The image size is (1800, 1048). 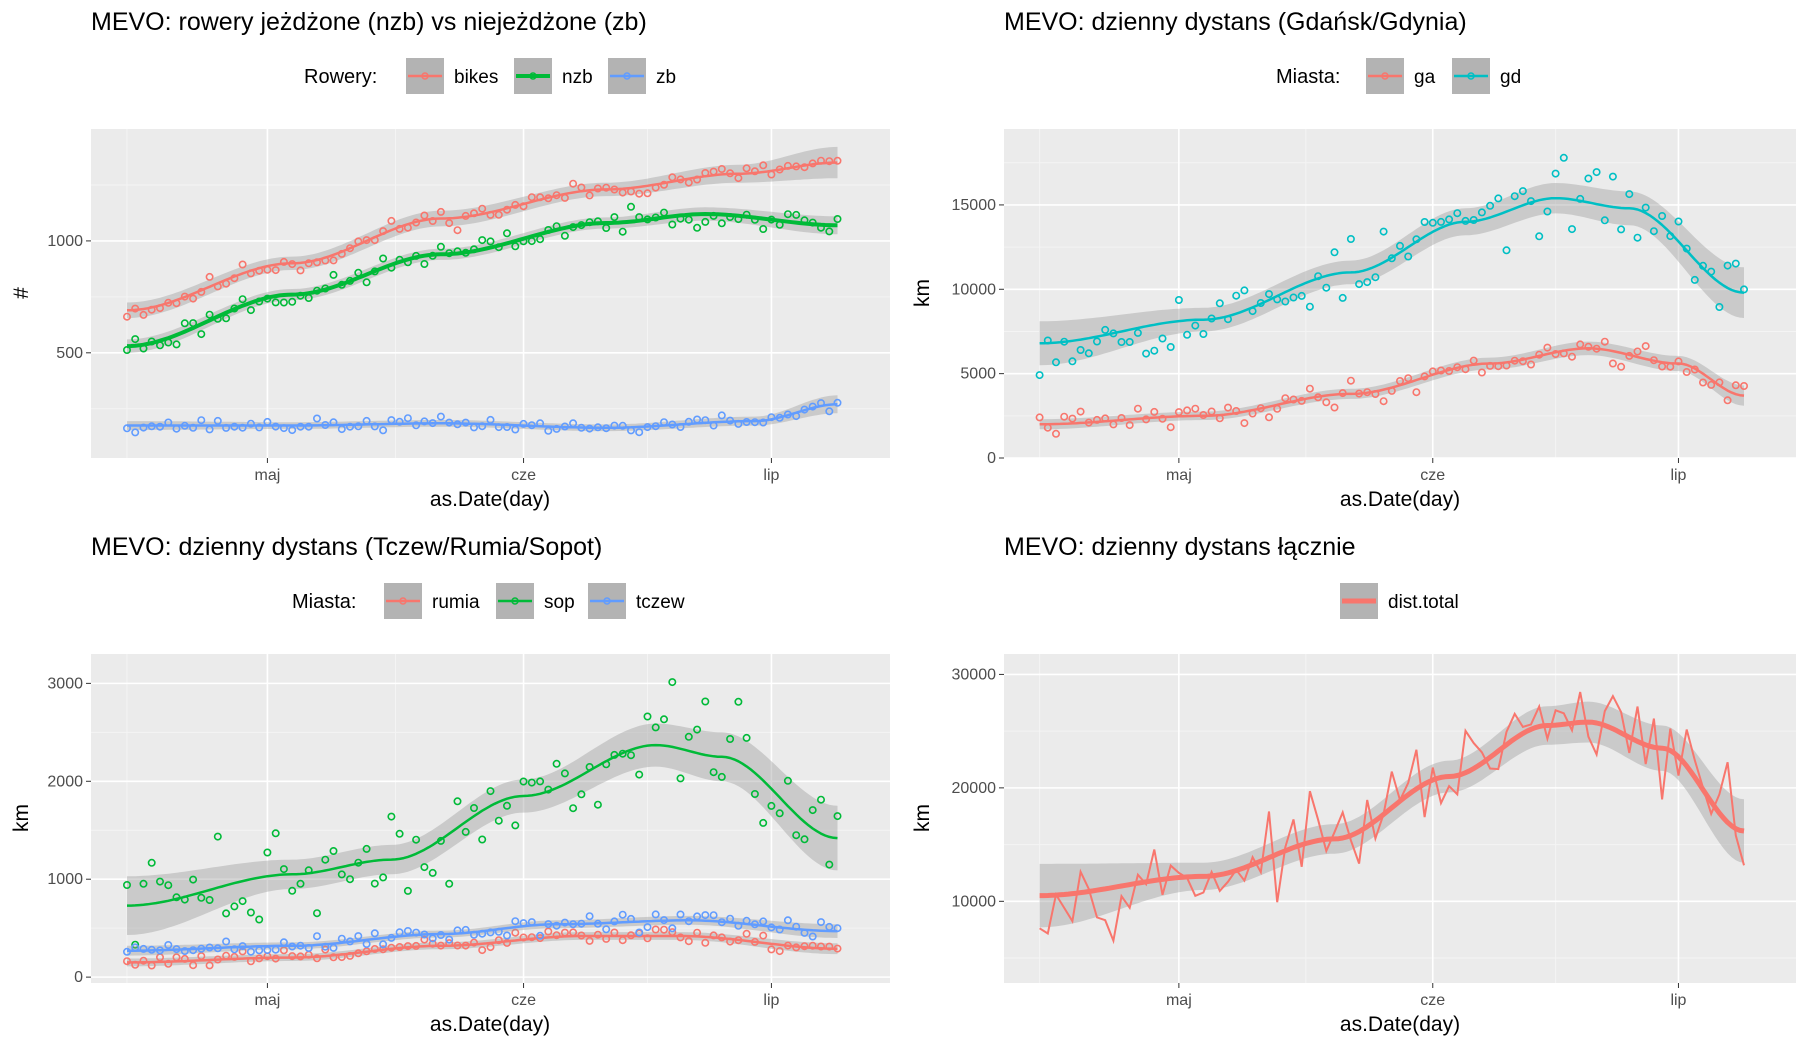 I want to click on axes: 10000 20000 30000 maj cze lip, so click(x=1319, y=837).